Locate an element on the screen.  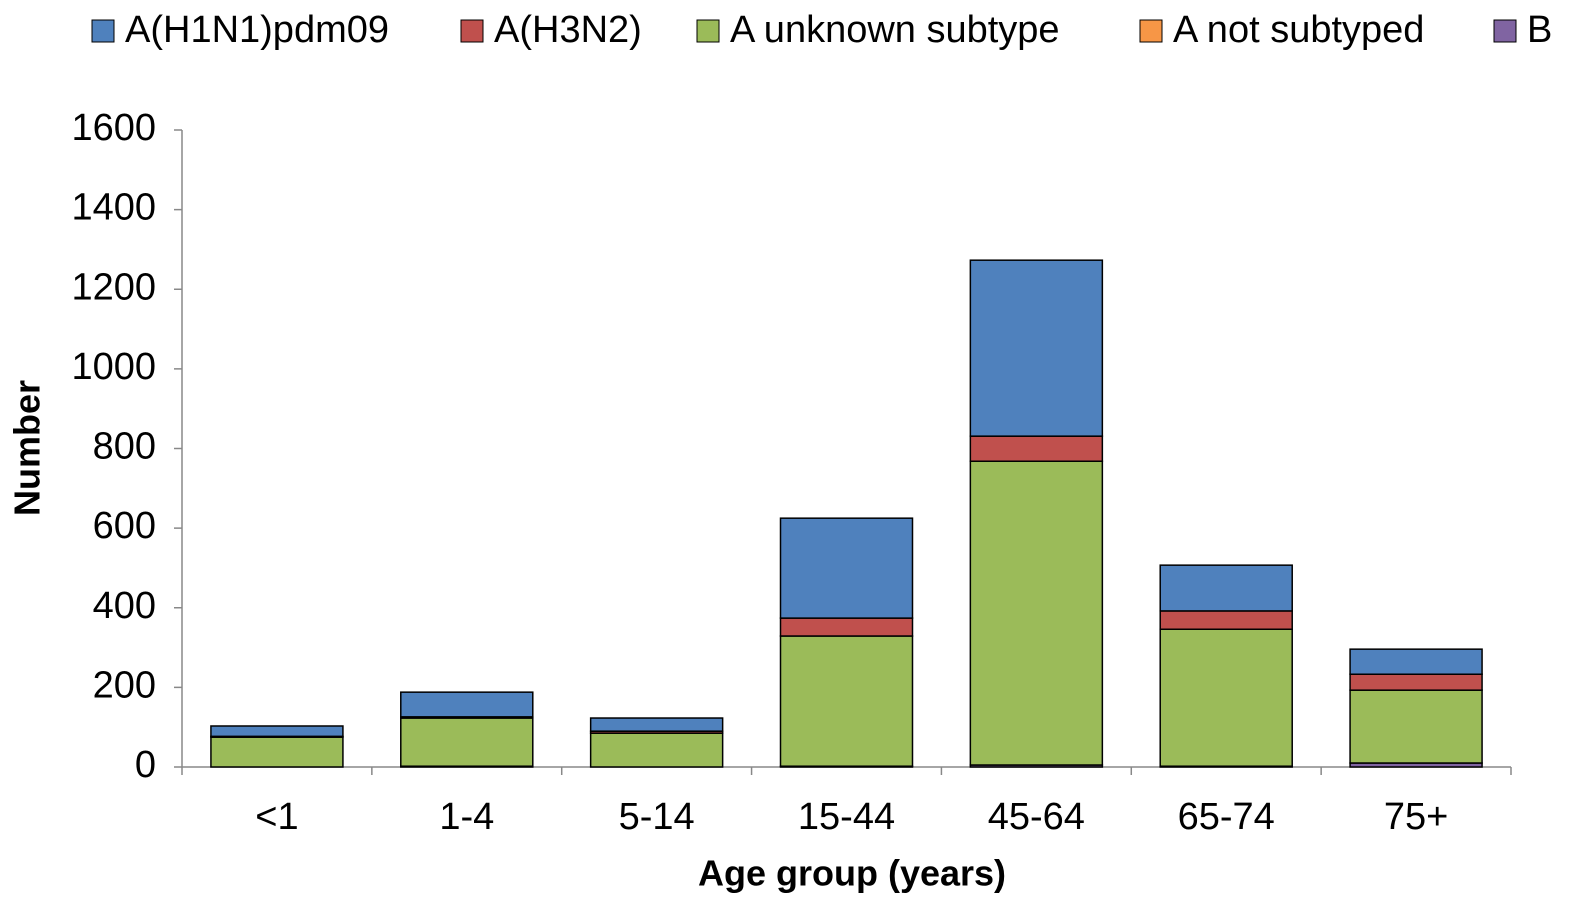
y-tick-label: 600 is located at coordinates (124, 526).